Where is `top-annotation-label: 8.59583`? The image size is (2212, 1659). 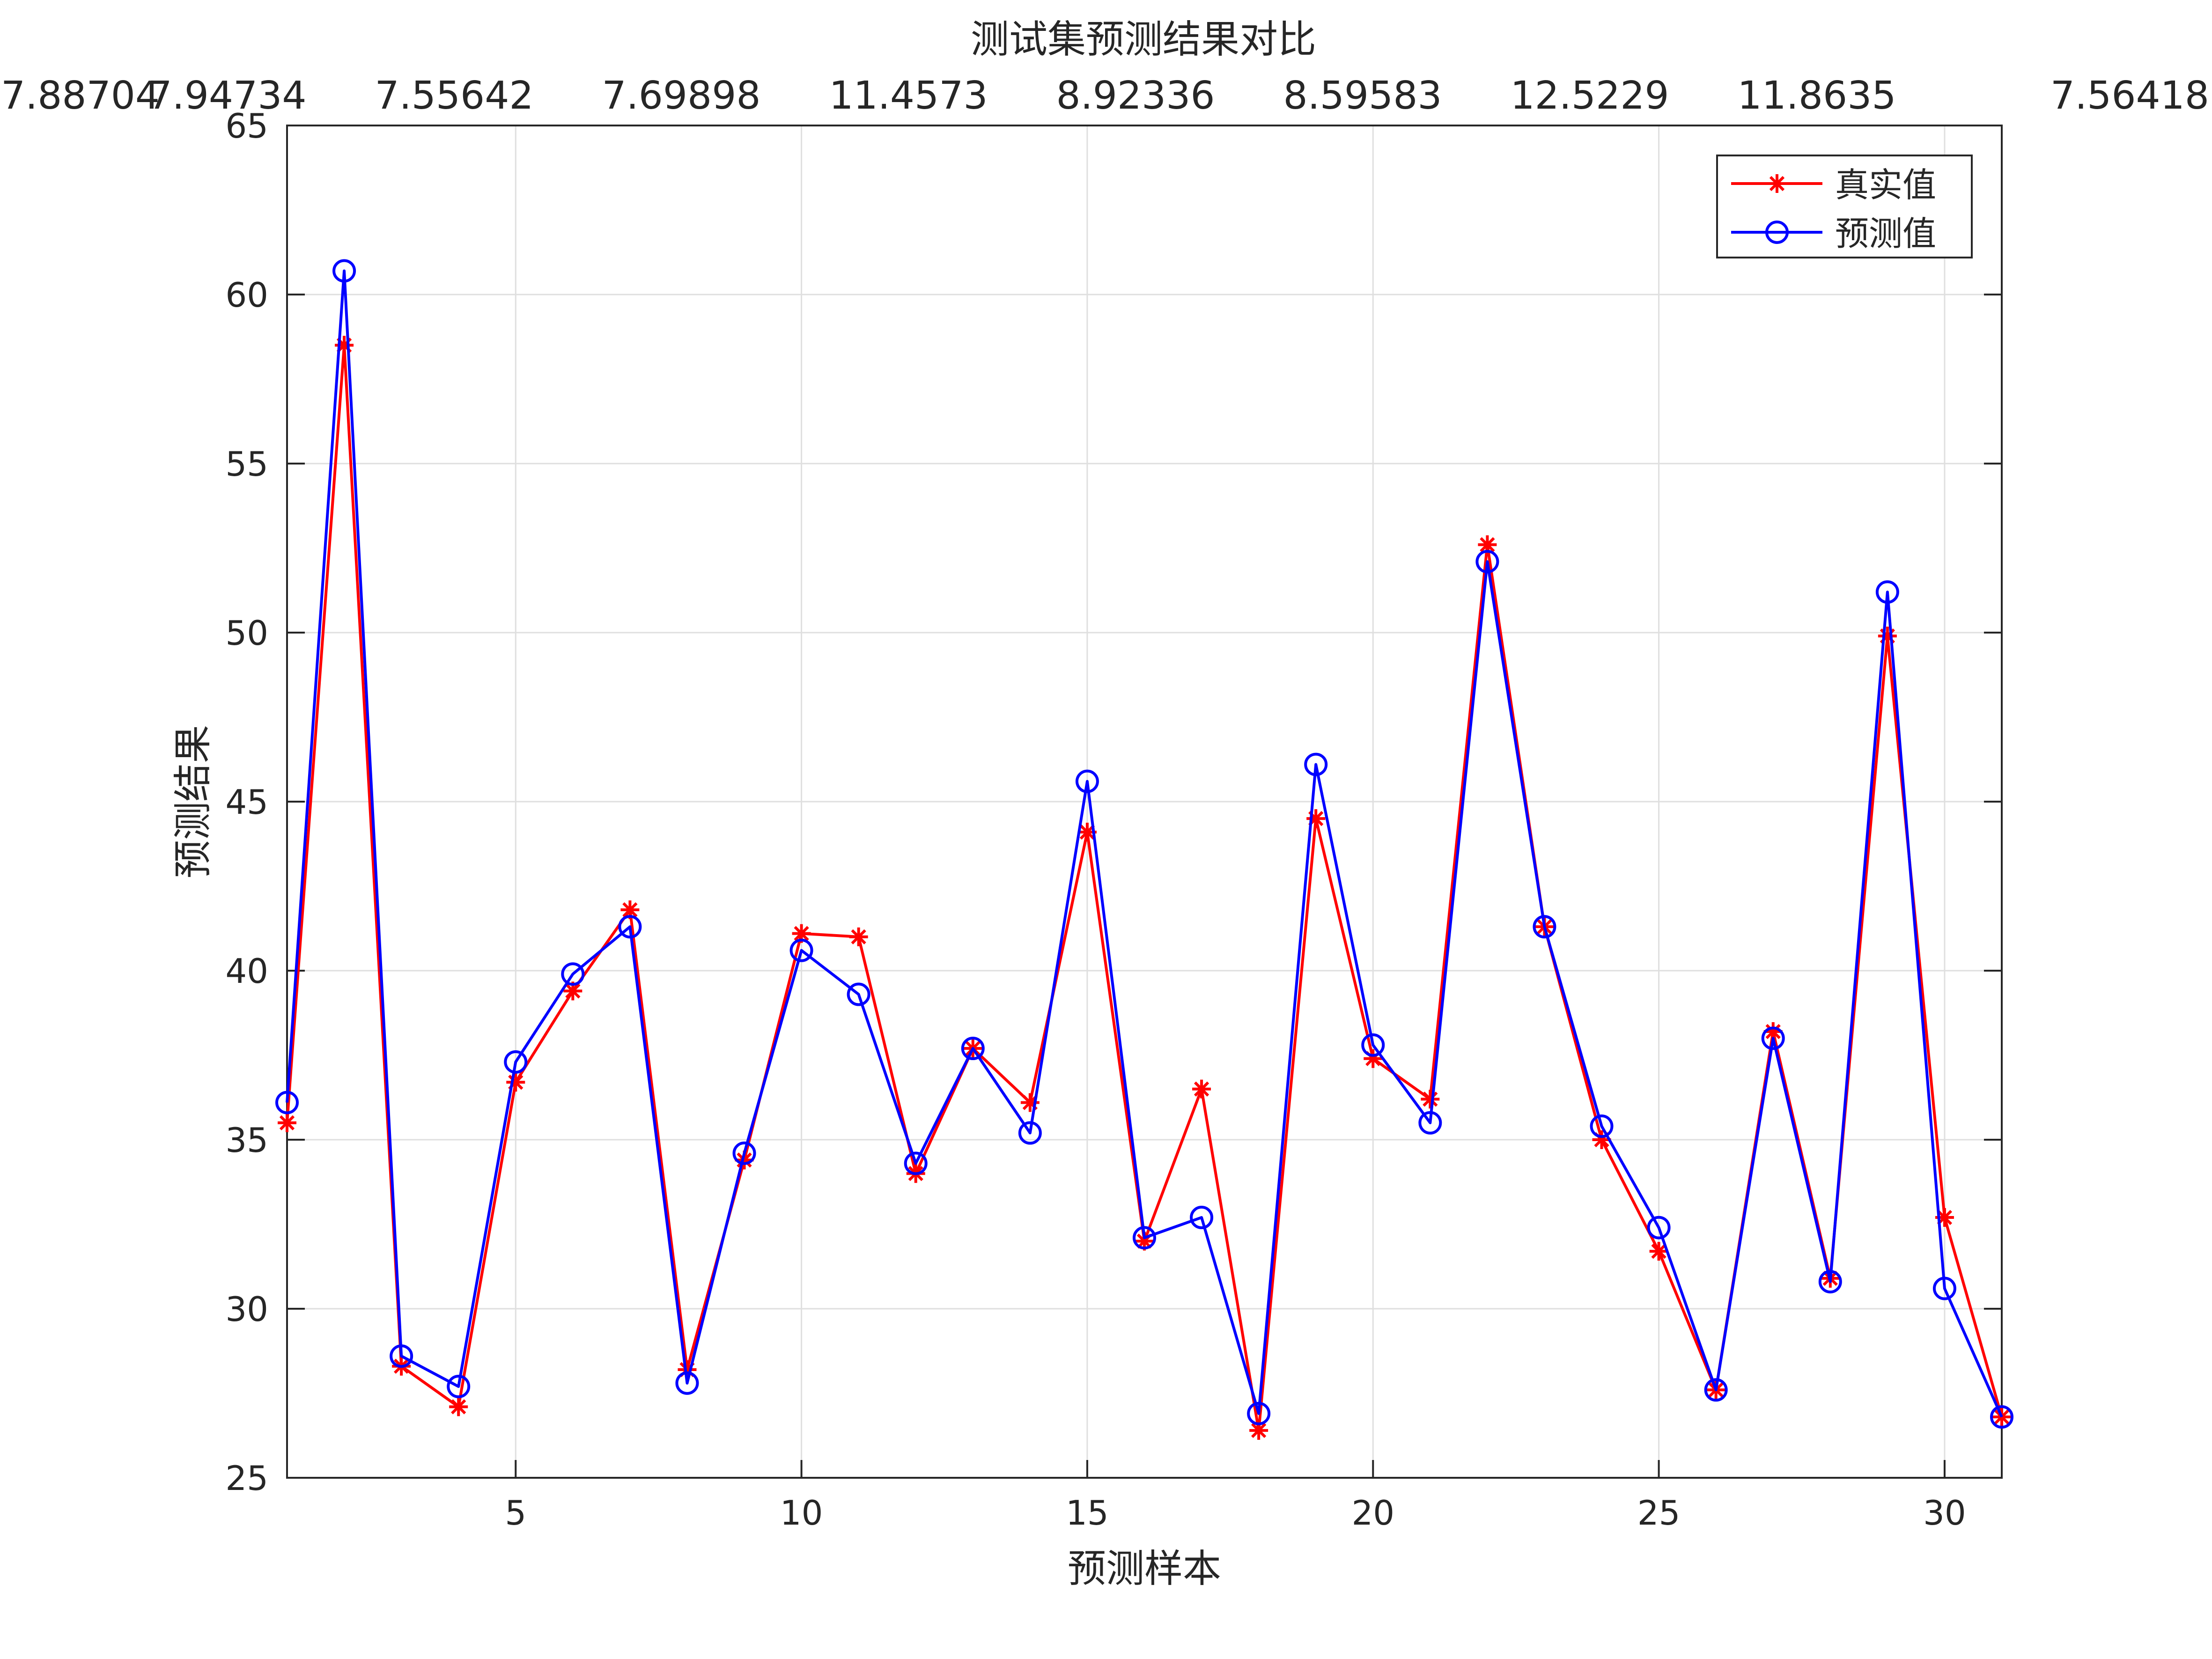 top-annotation-label: 8.59583 is located at coordinates (1363, 96).